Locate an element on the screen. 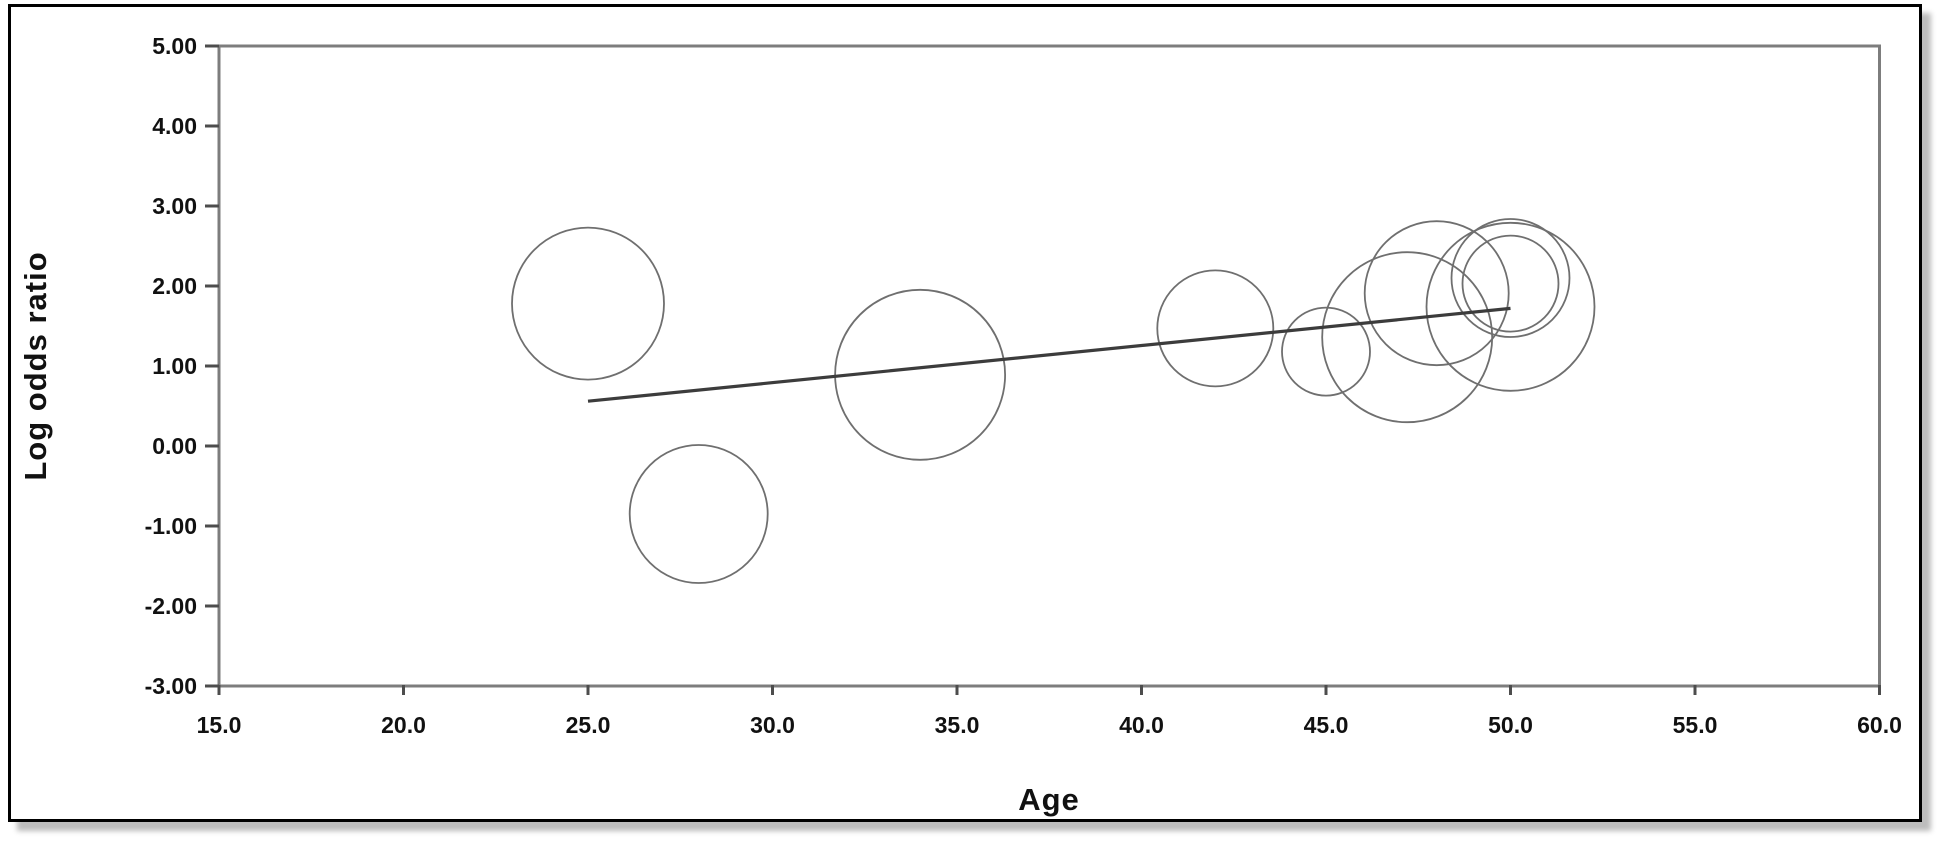 The height and width of the screenshot is (843, 1946). regression-line is located at coordinates (1049, 354).